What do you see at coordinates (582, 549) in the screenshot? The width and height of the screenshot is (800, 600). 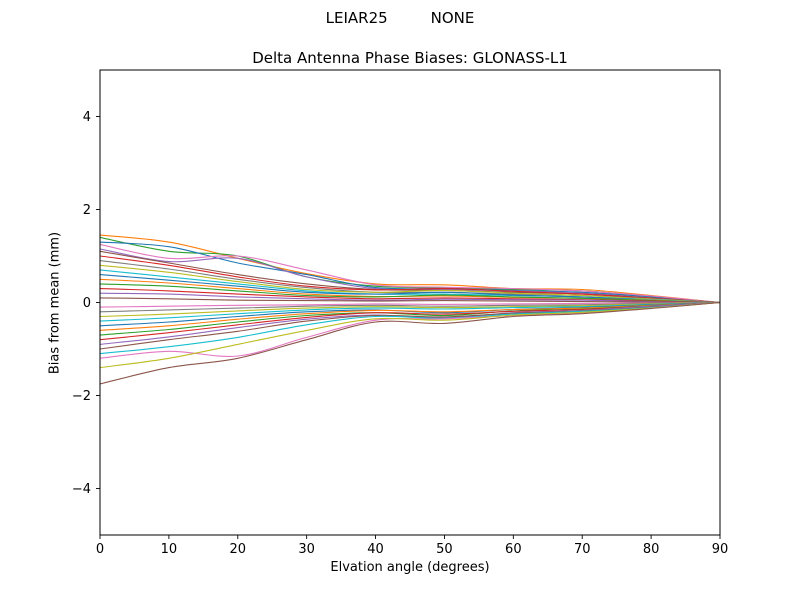 I see `x-tick-label: 70` at bounding box center [582, 549].